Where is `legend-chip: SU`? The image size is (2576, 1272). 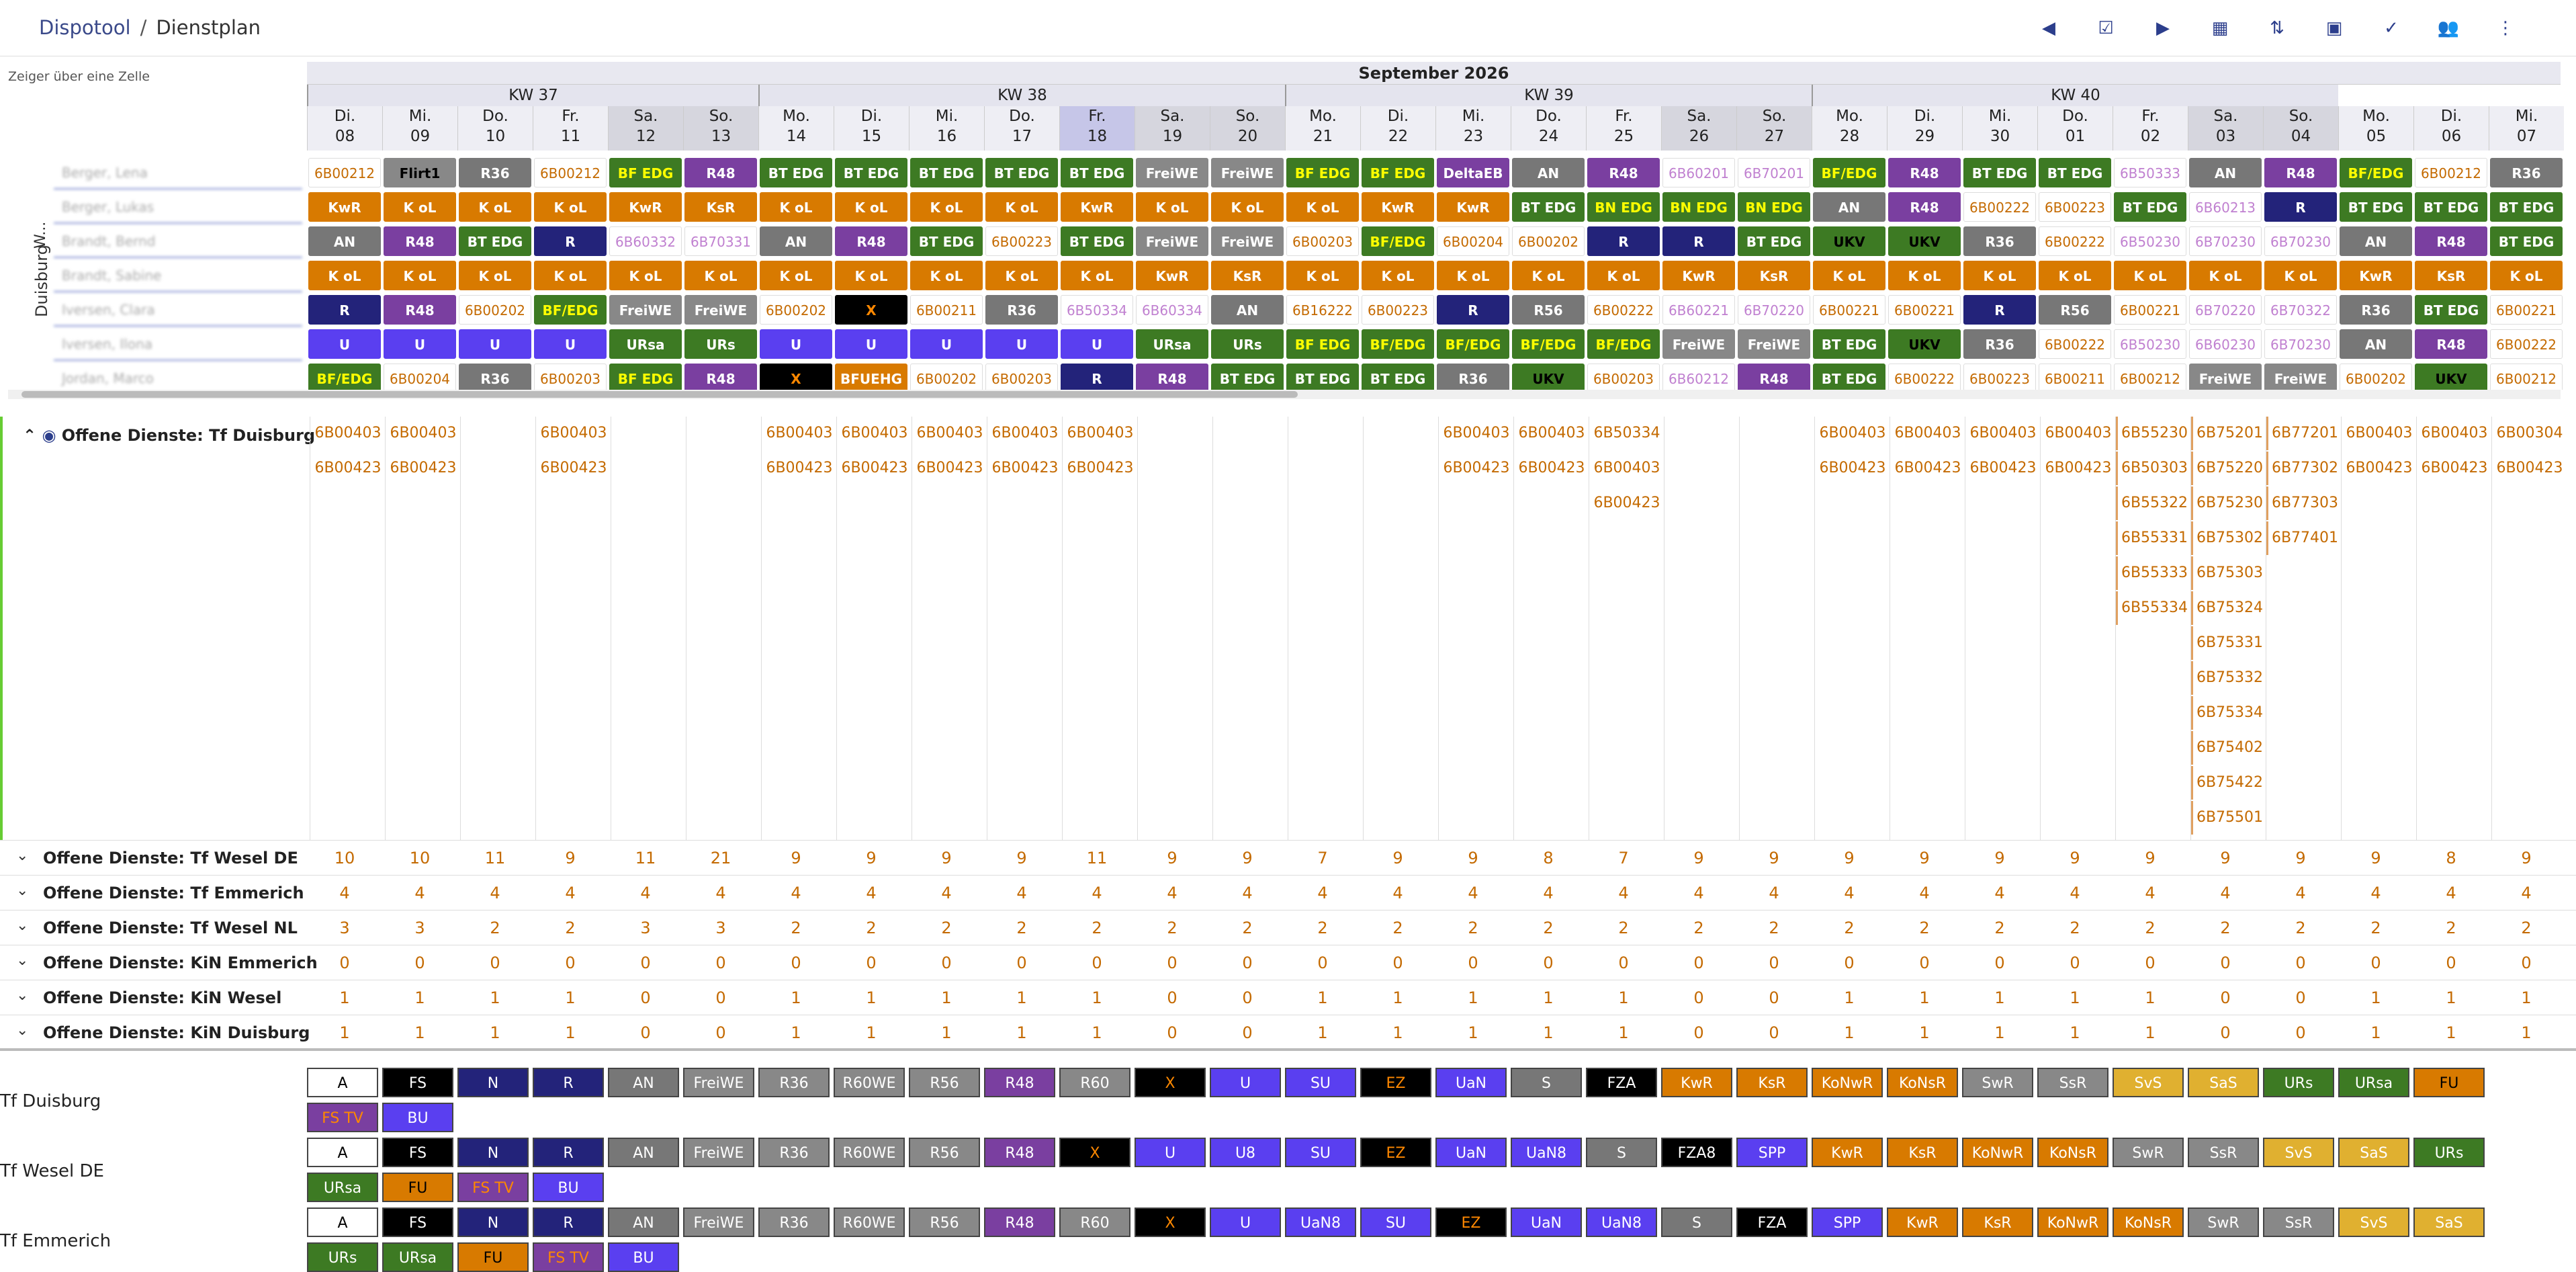
legend-chip: SU is located at coordinates (1395, 1222).